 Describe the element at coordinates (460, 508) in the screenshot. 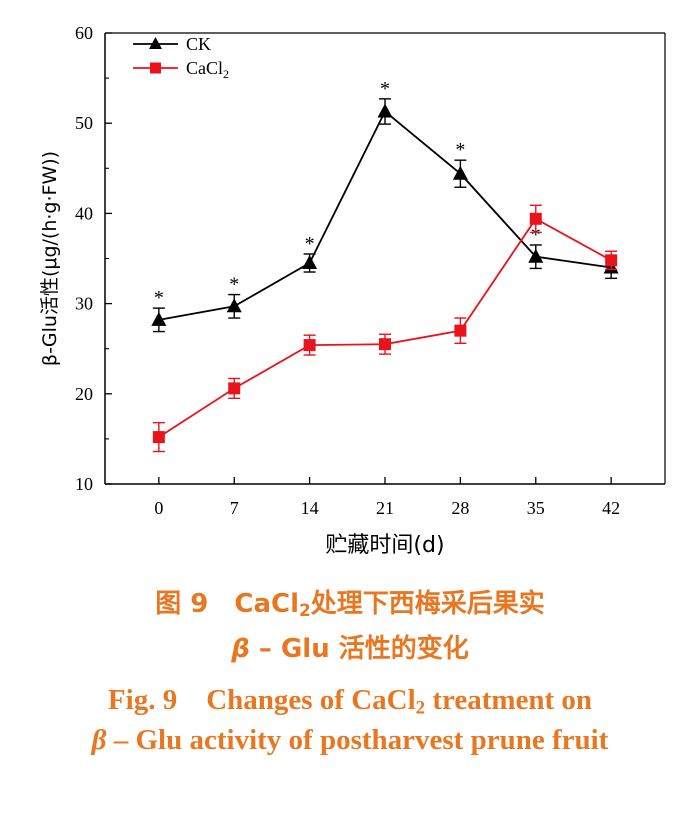

I see `x-tick-label: 28` at that location.